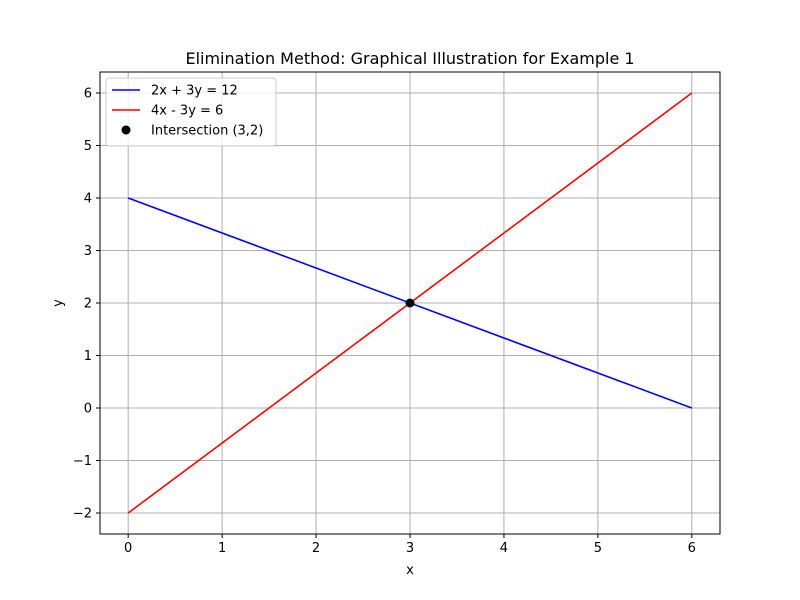 Image resolution: width=800 pixels, height=600 pixels. I want to click on x-tick-label: 1, so click(222, 548).